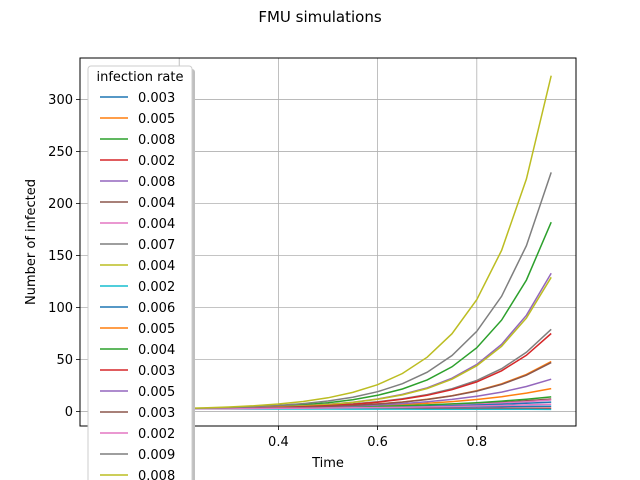 The image size is (640, 480). I want to click on chart-title: FMU simulations, so click(320, 17).